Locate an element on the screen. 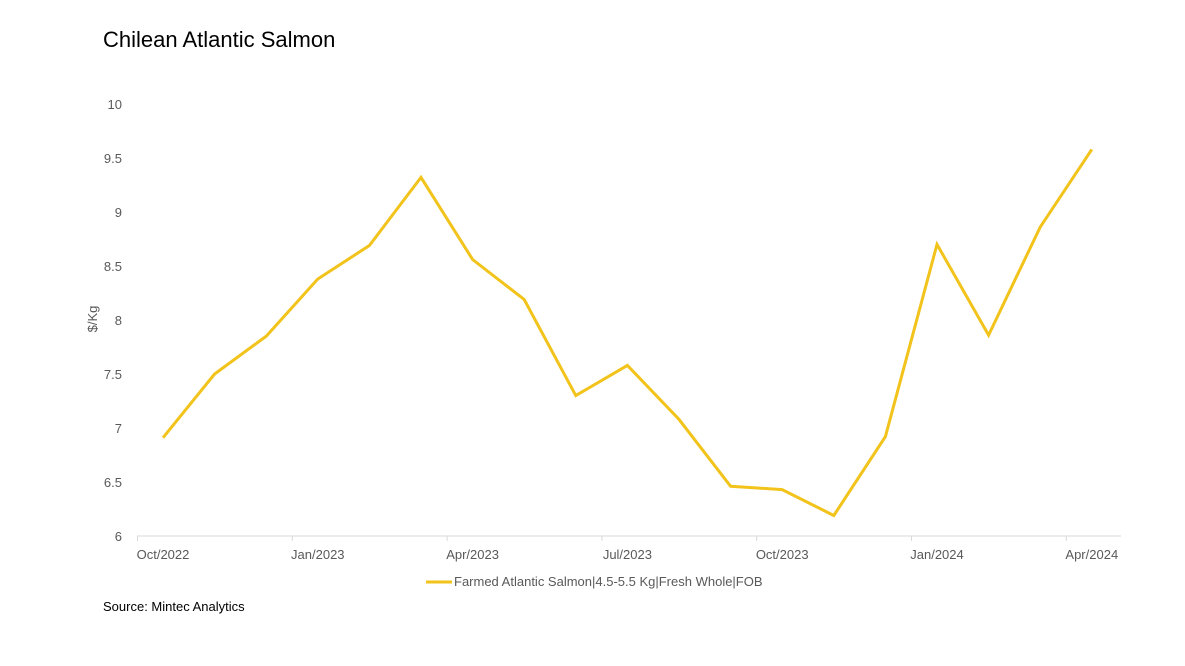 This screenshot has width=1185, height=666. y-tick-label: 7.5 is located at coordinates (113, 374).